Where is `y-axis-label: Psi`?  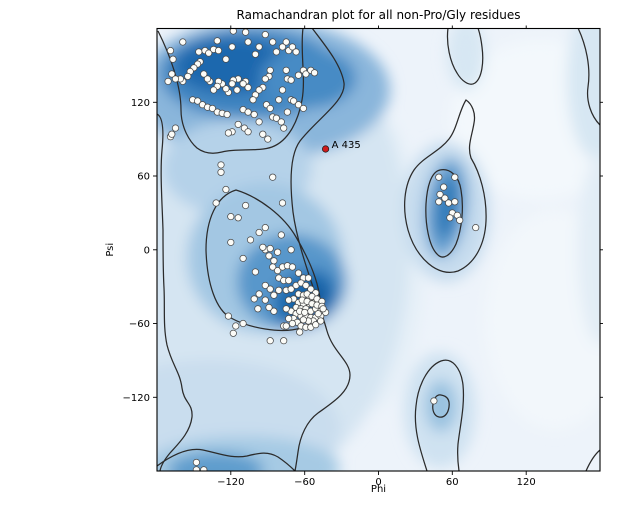
y-axis-label: Psi is located at coordinates (110, 250).